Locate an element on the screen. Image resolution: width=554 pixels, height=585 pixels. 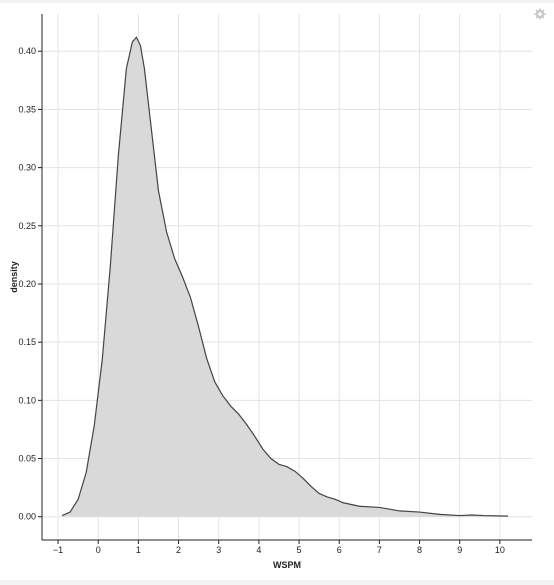
x-tick-label: 3 is located at coordinates (218, 550).